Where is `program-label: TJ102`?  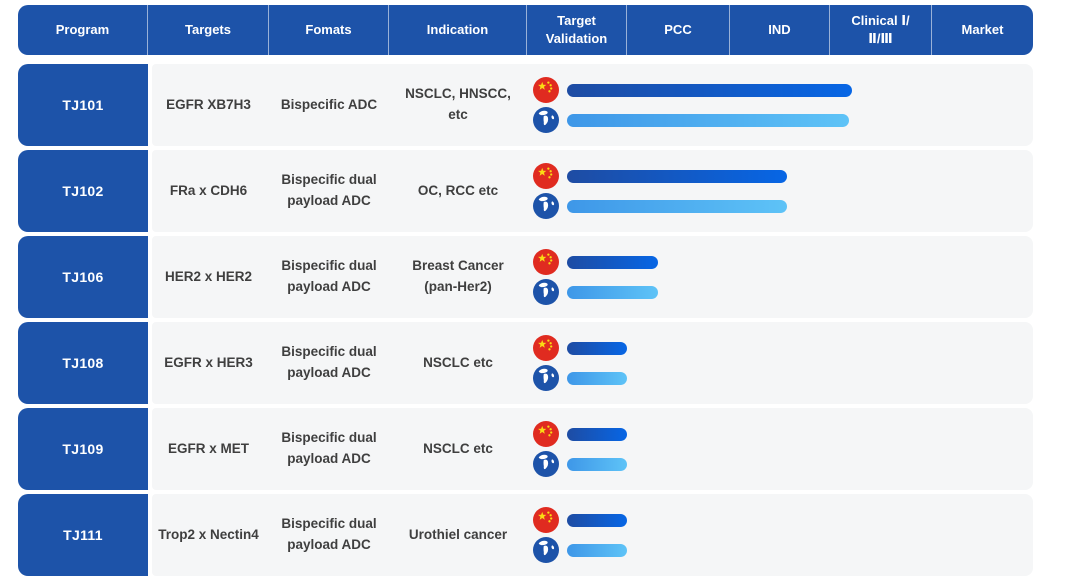 program-label: TJ102 is located at coordinates (83, 191).